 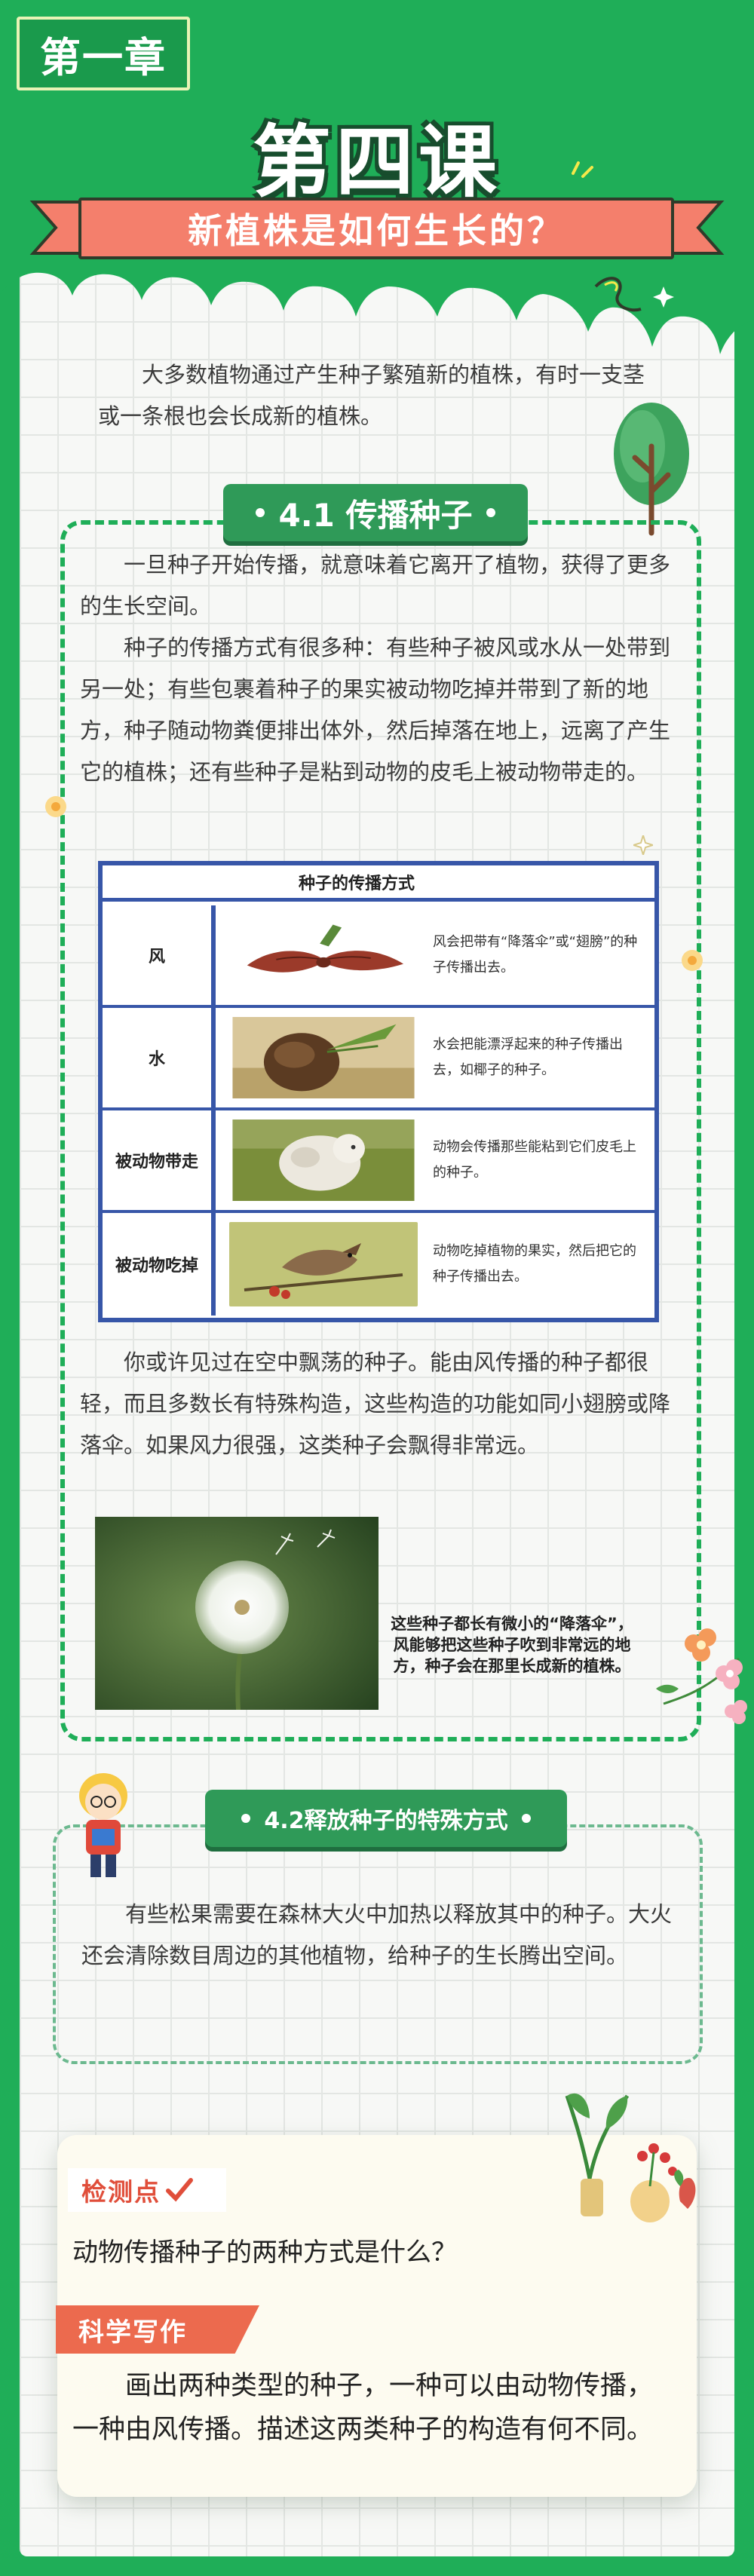 I want to click on section-2-title-text: 4.2释放种子的特殊方式, so click(x=386, y=1821).